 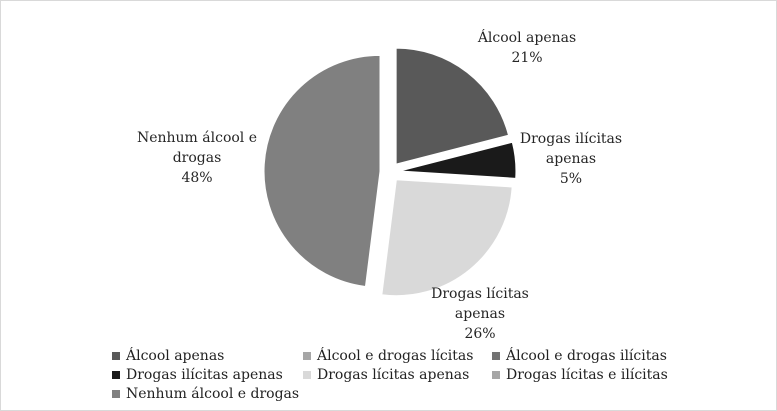 I want to click on legend-item: Álcool e drogas ilícitas, so click(x=579, y=356).